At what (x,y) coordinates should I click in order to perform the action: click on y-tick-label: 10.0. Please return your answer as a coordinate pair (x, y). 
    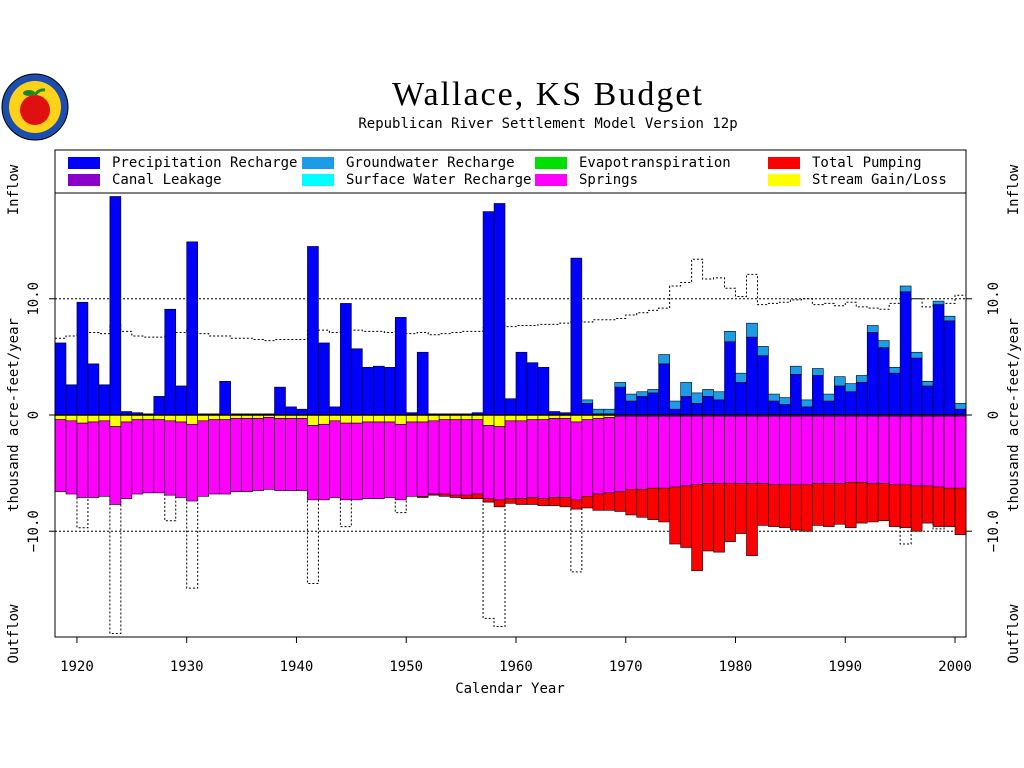
    Looking at the image, I should click on (994, 299).